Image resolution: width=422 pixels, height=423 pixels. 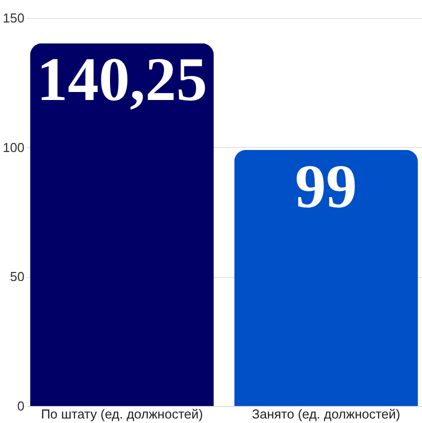 I want to click on x-tick-label: Занято (ед. должностей), so click(x=326, y=414).